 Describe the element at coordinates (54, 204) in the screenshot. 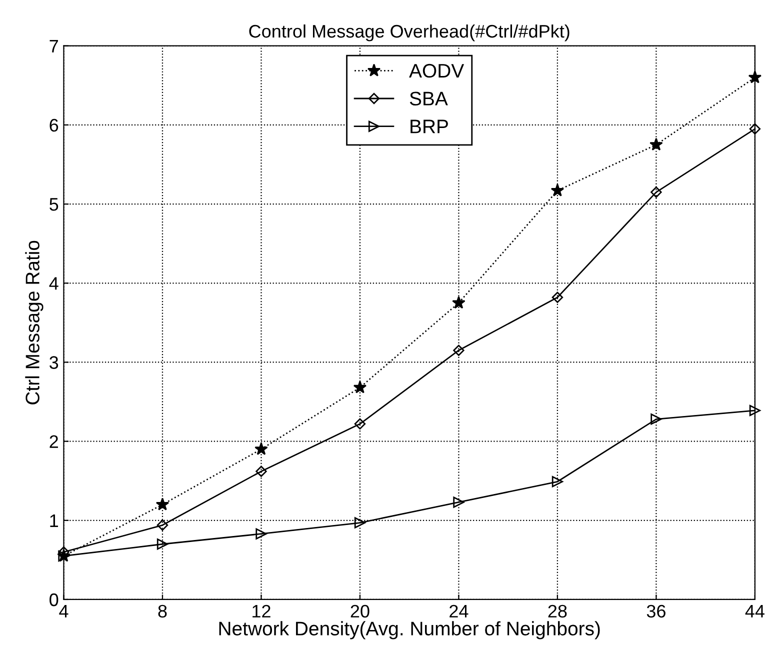

I see `y-tick-label: 5` at that location.